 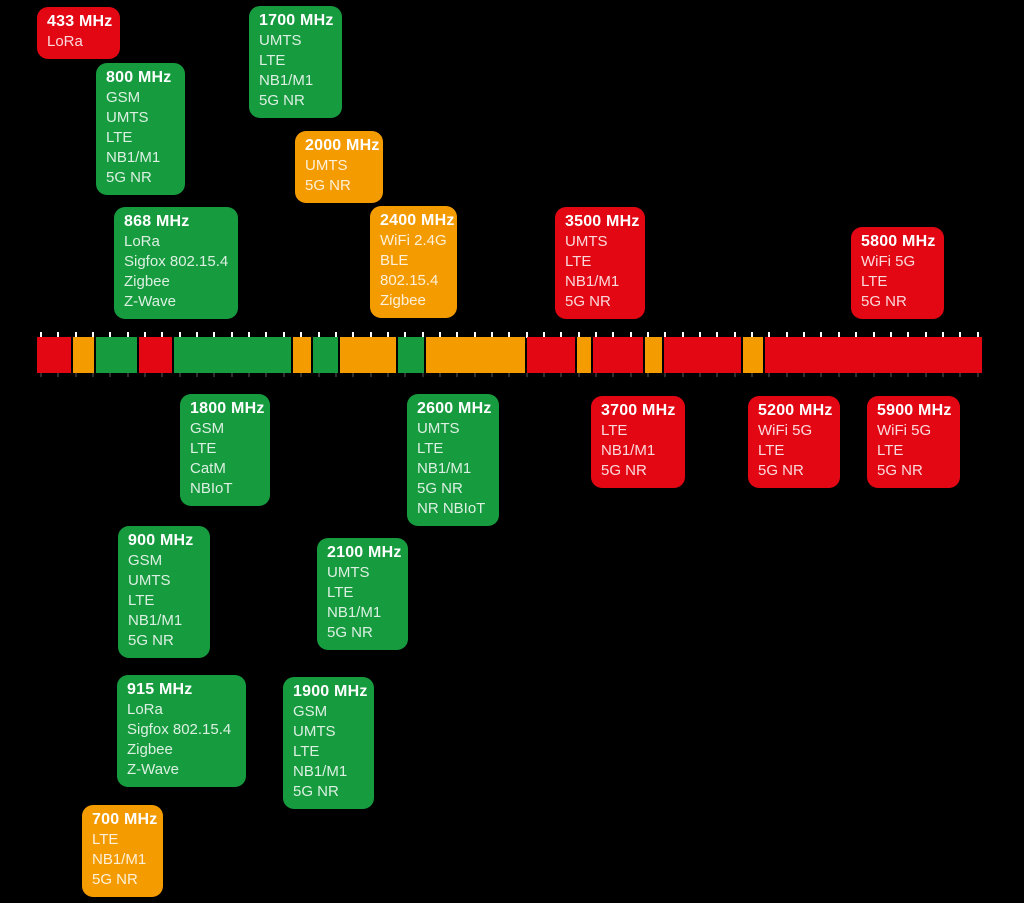 I want to click on band-card-433mhz: 433 MHz LoRa, so click(x=78, y=33).